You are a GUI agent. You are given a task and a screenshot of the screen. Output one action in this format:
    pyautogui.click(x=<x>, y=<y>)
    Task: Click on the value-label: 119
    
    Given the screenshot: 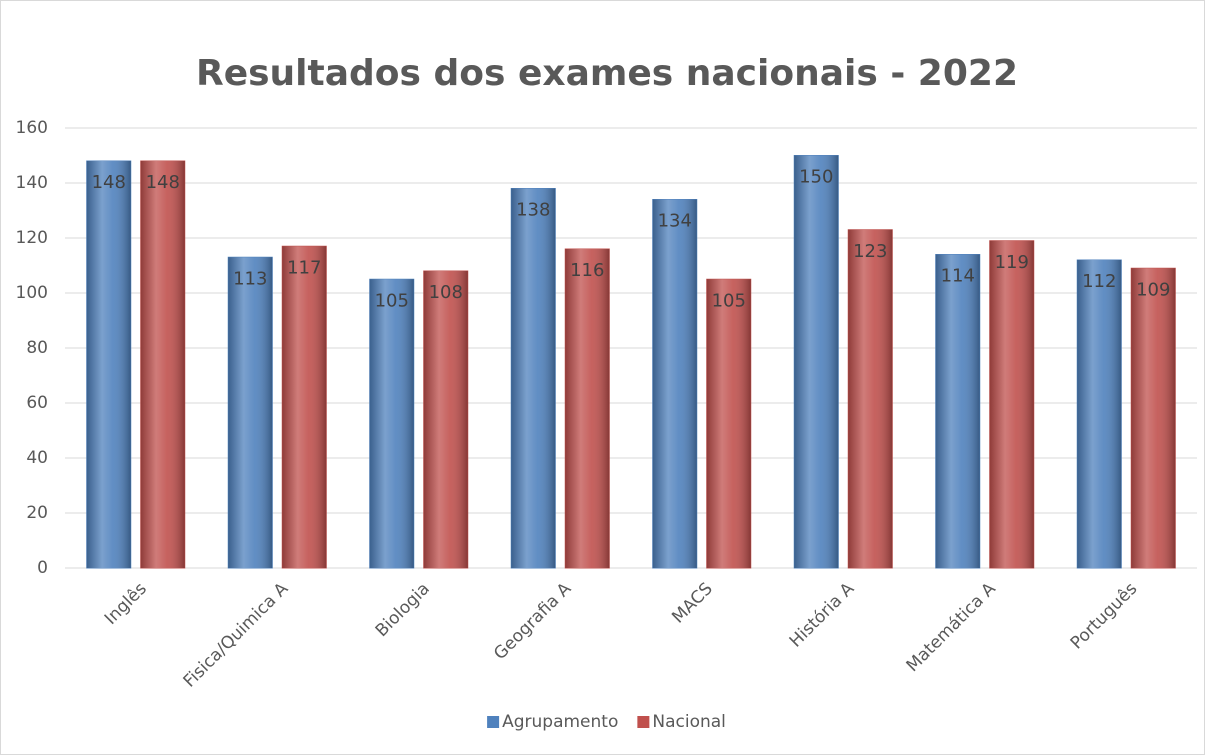 What is the action you would take?
    pyautogui.click(x=1012, y=262)
    